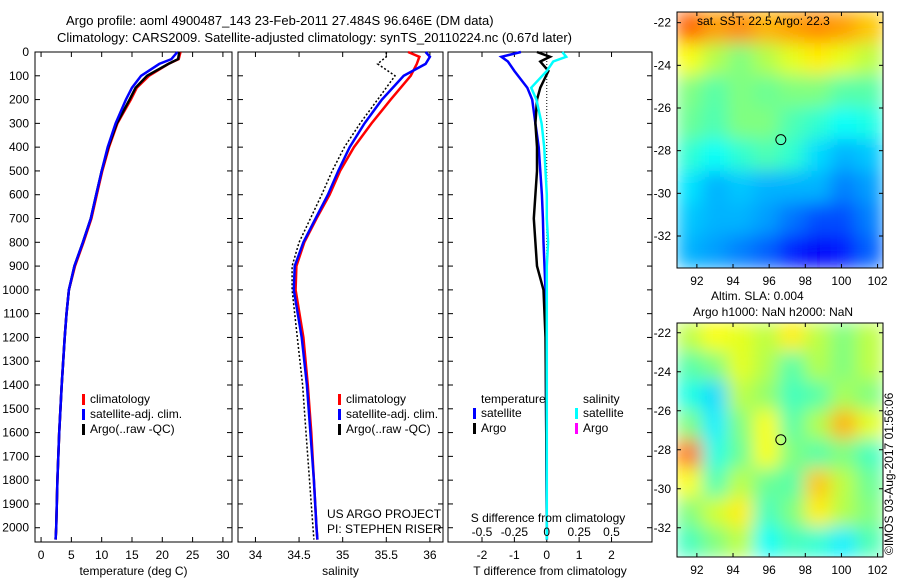 This screenshot has width=900, height=580. Describe the element at coordinates (482, 532) in the screenshot. I see `s-tick-label: -0.5` at that location.